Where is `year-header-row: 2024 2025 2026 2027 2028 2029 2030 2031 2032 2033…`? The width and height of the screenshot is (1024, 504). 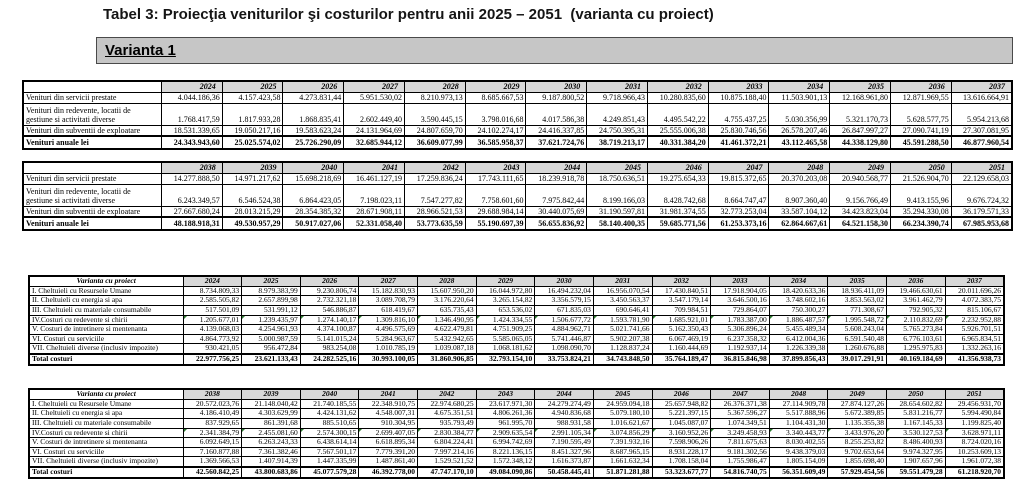 year-header-row: 2024 2025 2026 2027 2028 2029 2030 2031 2032 2033… is located at coordinates (517, 86).